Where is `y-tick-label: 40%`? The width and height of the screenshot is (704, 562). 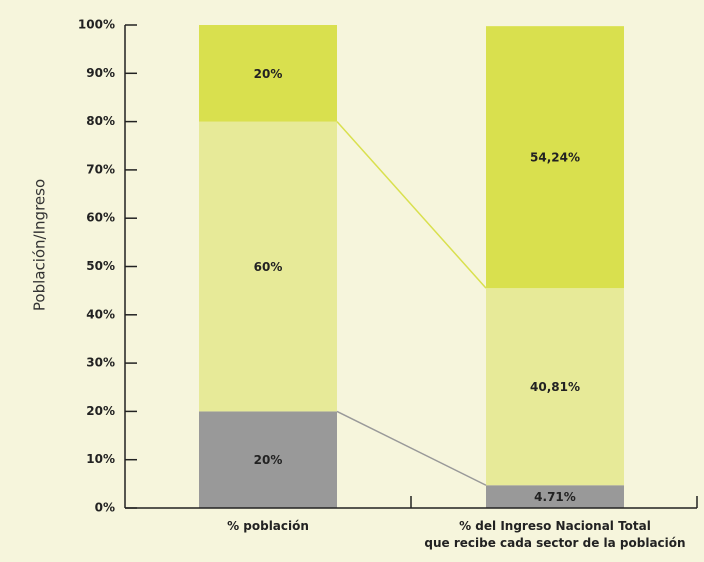 y-tick-label: 40% is located at coordinates (100, 314).